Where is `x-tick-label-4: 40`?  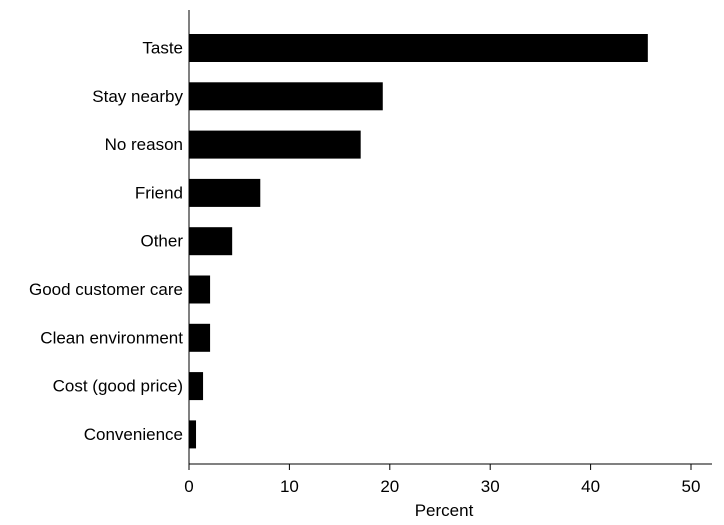 x-tick-label-4: 40 is located at coordinates (590, 486).